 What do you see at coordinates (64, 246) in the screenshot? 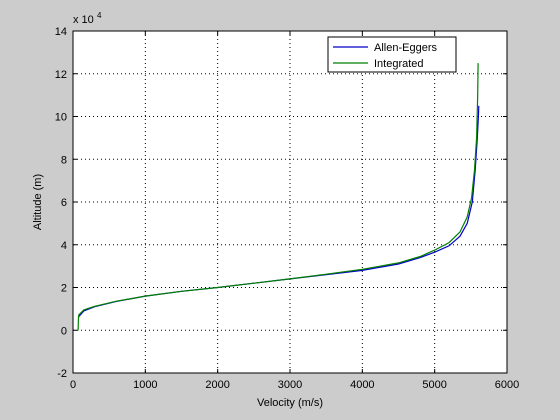
I see `y-tick-label: 4` at bounding box center [64, 246].